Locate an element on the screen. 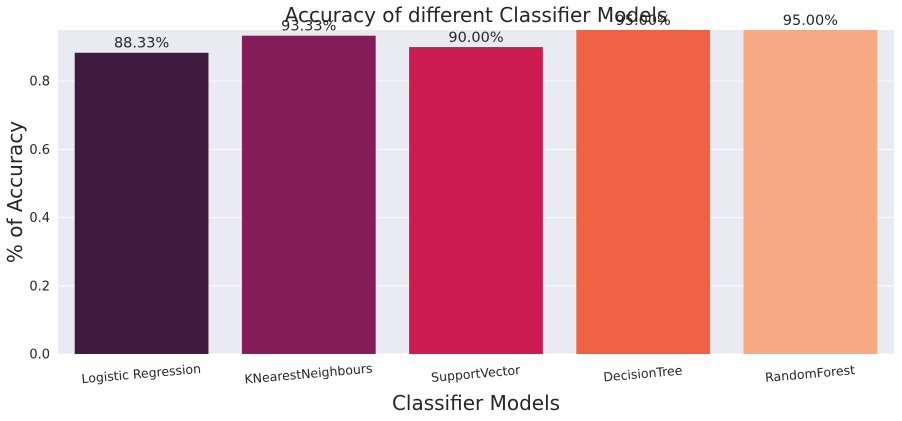 The width and height of the screenshot is (902, 421). y-tick-label: 0.4 is located at coordinates (39, 218).